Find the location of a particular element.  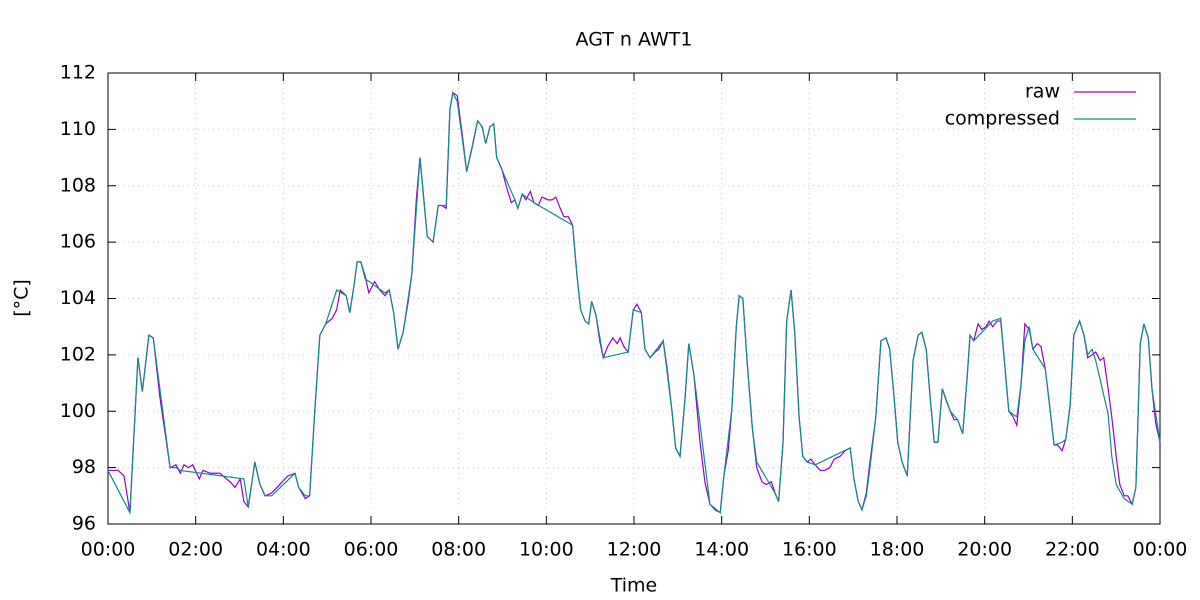

y-tick-label: 110 is located at coordinates (78, 129).